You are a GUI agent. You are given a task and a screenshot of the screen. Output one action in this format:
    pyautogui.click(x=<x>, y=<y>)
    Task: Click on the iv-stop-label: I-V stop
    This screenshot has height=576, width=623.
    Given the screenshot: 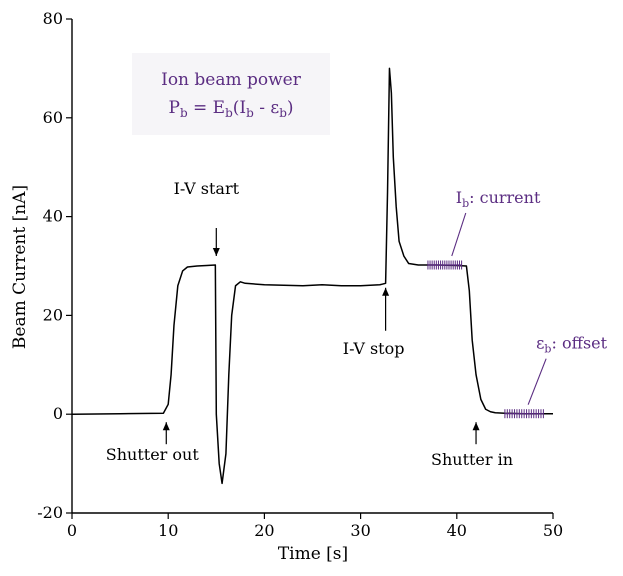 What is the action you would take?
    pyautogui.click(x=374, y=348)
    